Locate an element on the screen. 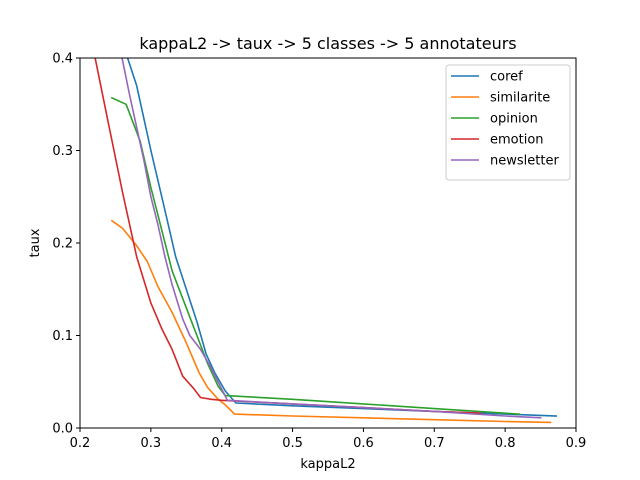  y-axis: 0.0 0.1 0.2 0.3 0.4 is located at coordinates (66, 244).